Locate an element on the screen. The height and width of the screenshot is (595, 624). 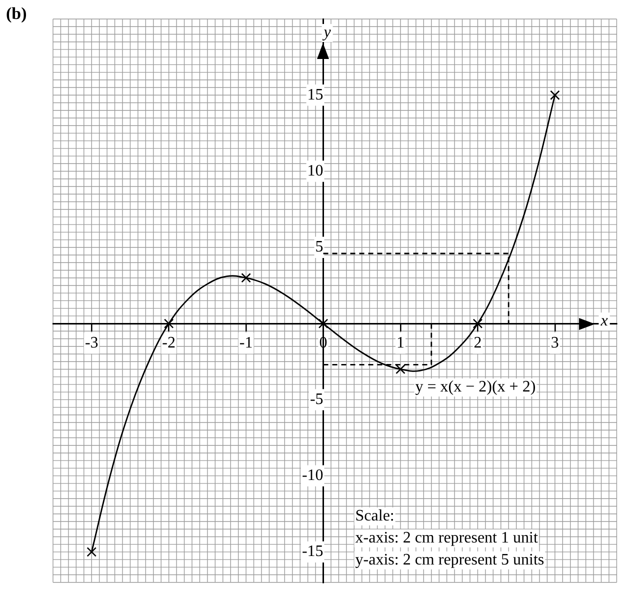
chart-title: (b) is located at coordinates (16, 14).